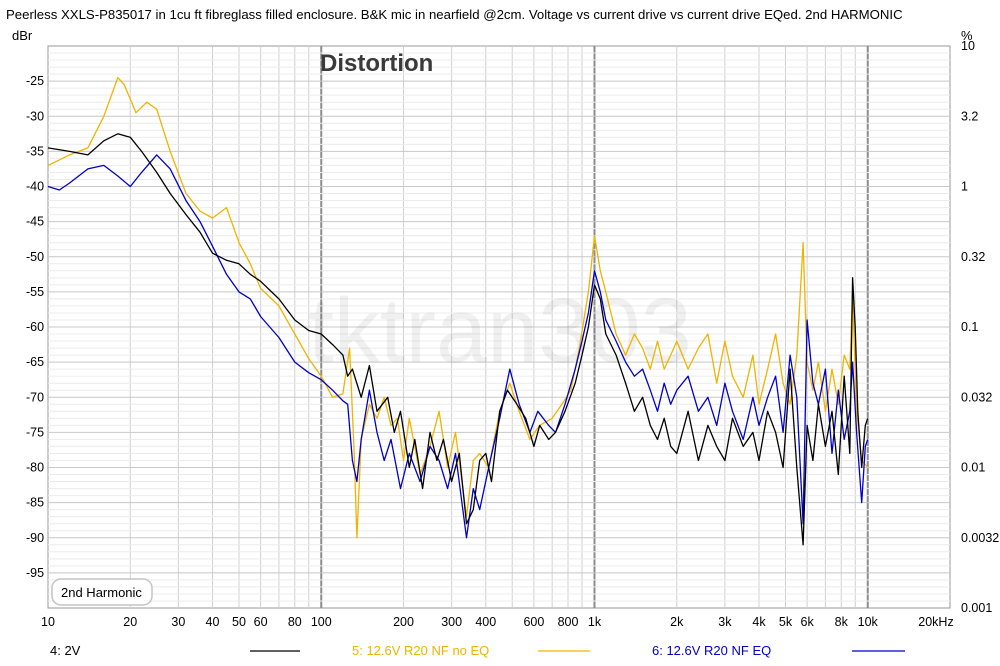  Describe the element at coordinates (35, 292) in the screenshot. I see `y-tick-label: -55` at that location.